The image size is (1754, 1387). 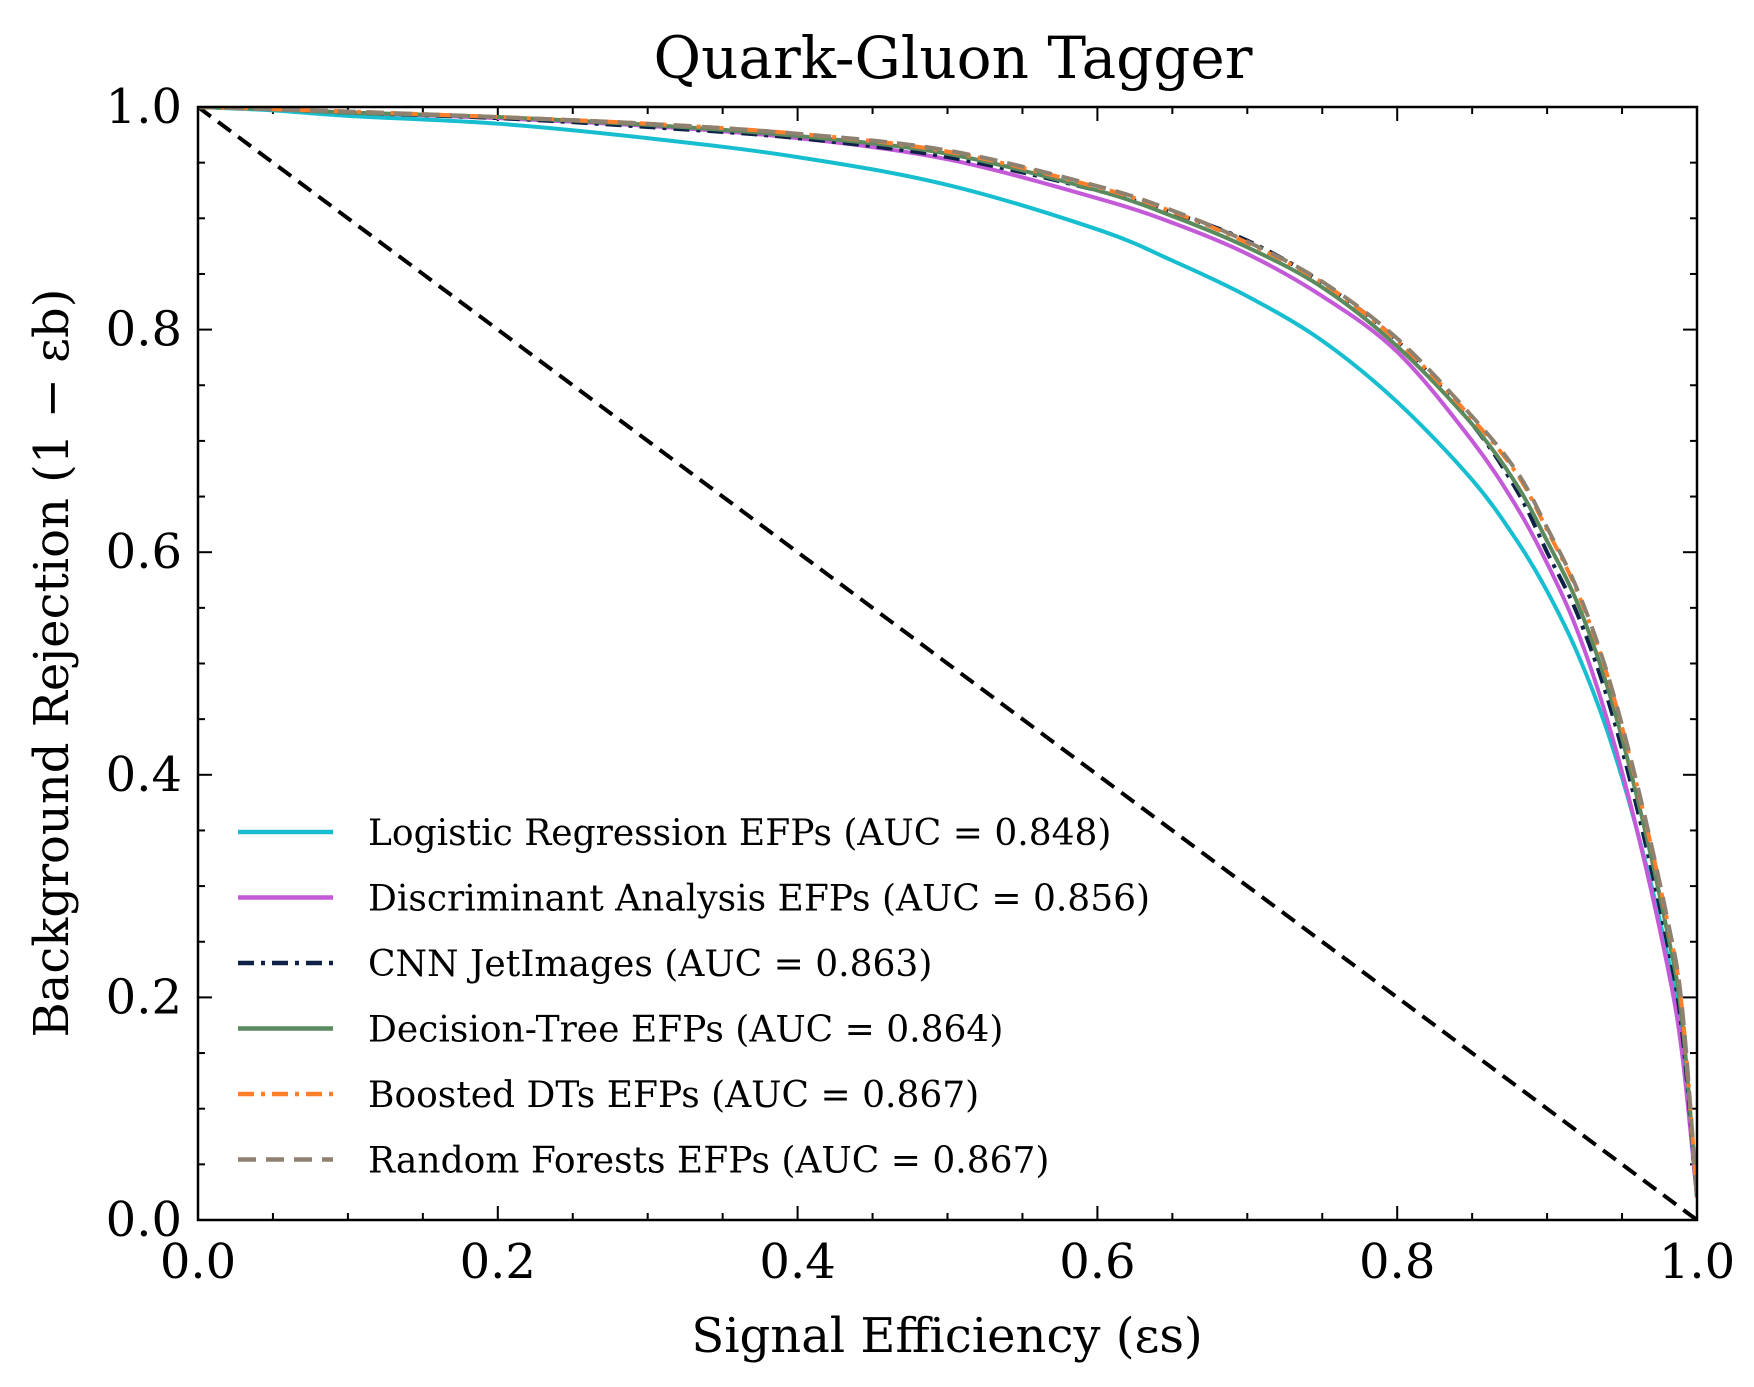 What do you see at coordinates (144, 330) in the screenshot?
I see `y-tick-label: 0.8` at bounding box center [144, 330].